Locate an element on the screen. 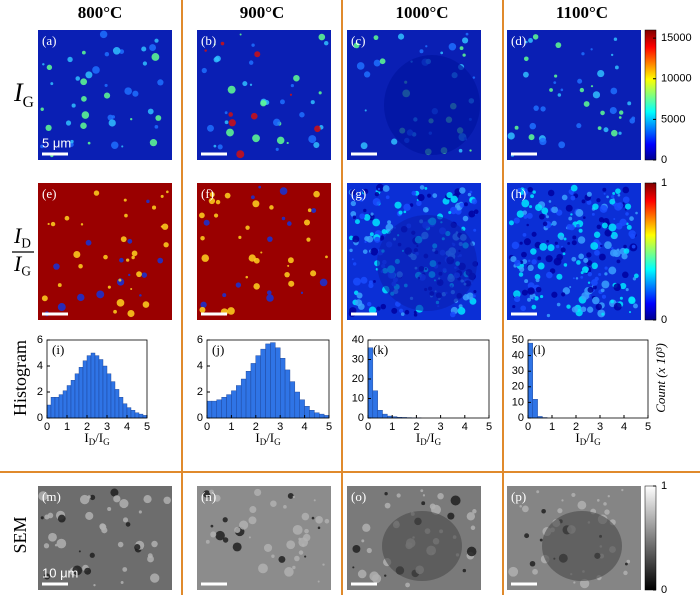 The image size is (700, 595). label-sub: G is located at coordinates (26, 271).